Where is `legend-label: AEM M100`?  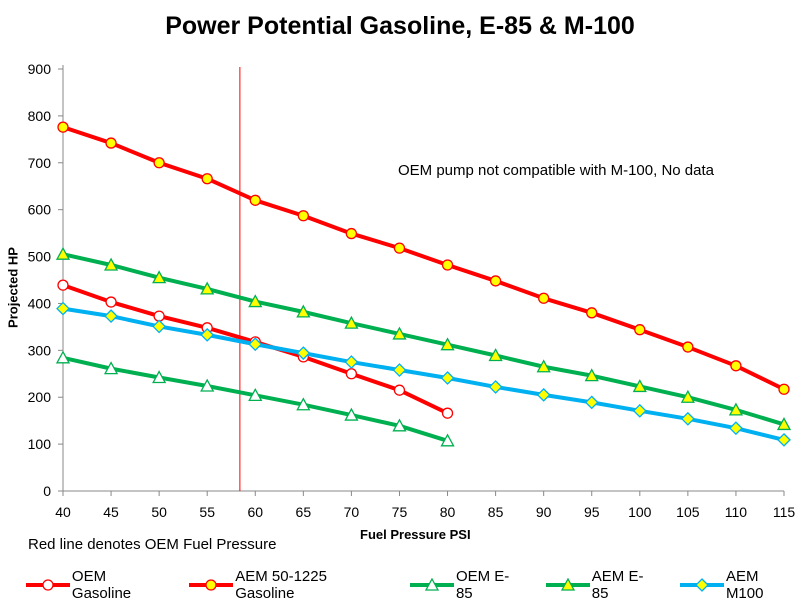
legend-label: AEM M100 is located at coordinates (744, 585).